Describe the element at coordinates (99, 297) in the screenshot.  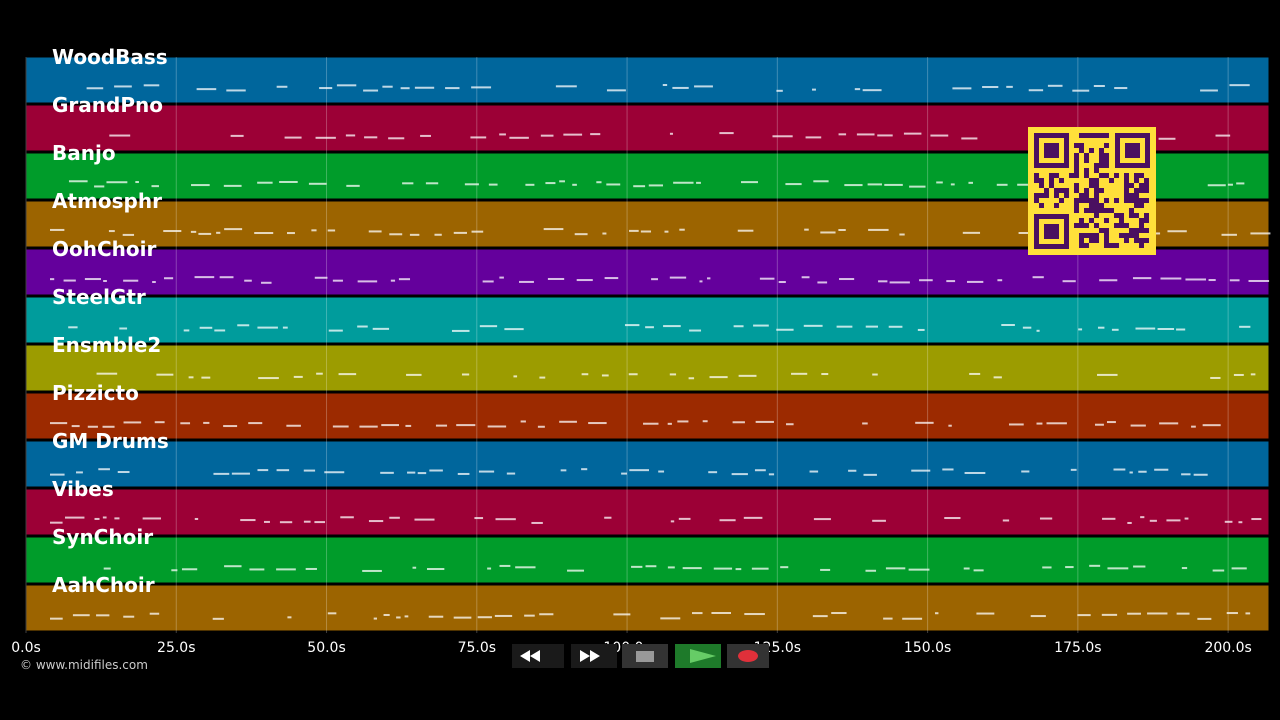
I see `track-name: SteelGtr` at that location.